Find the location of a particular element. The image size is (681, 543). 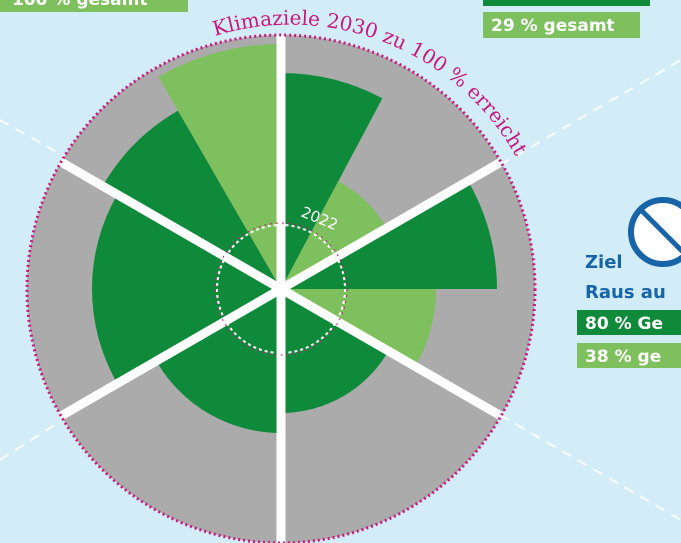

goal-share-box is located at coordinates (629, 355).